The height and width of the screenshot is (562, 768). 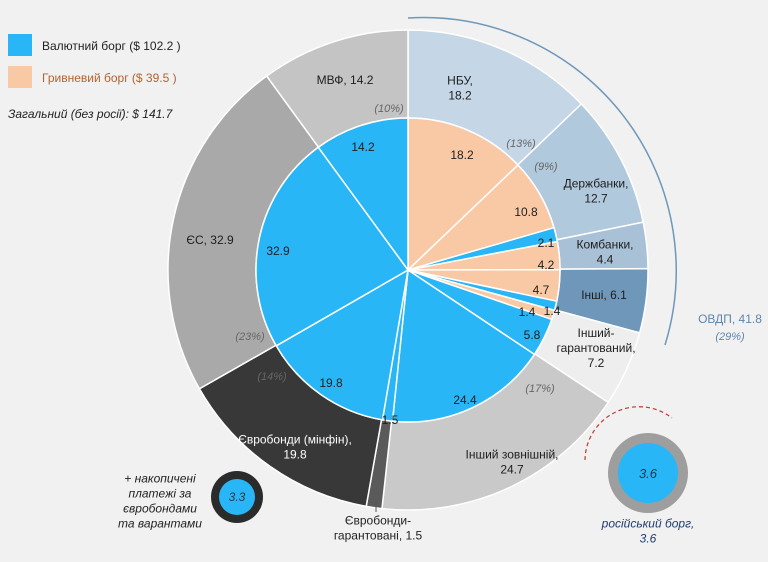 I want to click on inner-label-6: 1.4, so click(x=527, y=312).